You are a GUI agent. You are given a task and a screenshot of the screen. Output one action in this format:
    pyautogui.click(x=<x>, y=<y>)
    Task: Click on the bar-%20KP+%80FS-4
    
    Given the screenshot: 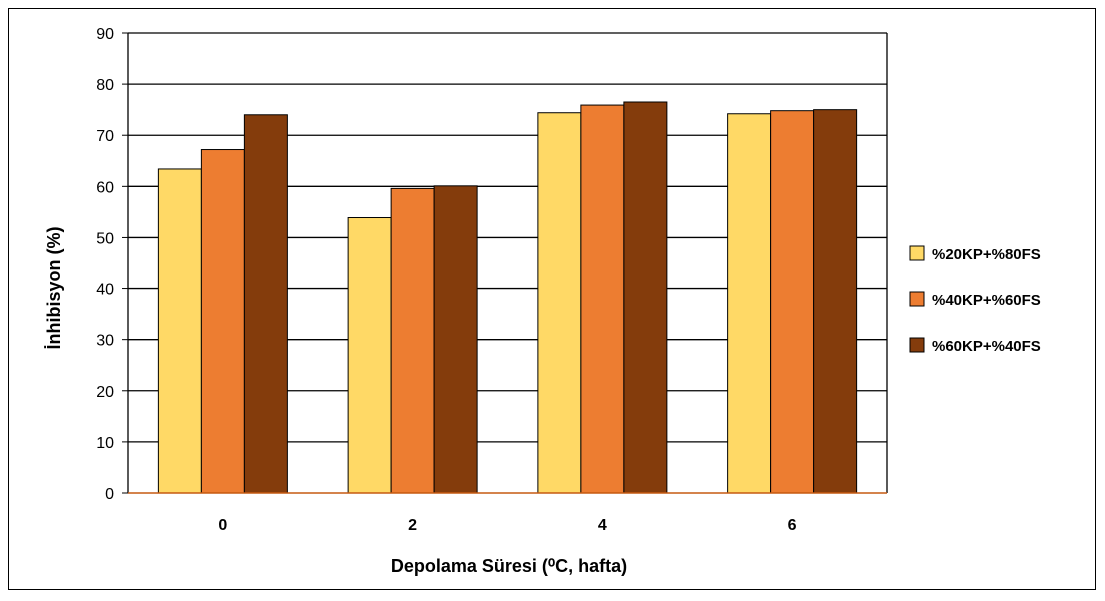 What is the action you would take?
    pyautogui.click(x=559, y=303)
    